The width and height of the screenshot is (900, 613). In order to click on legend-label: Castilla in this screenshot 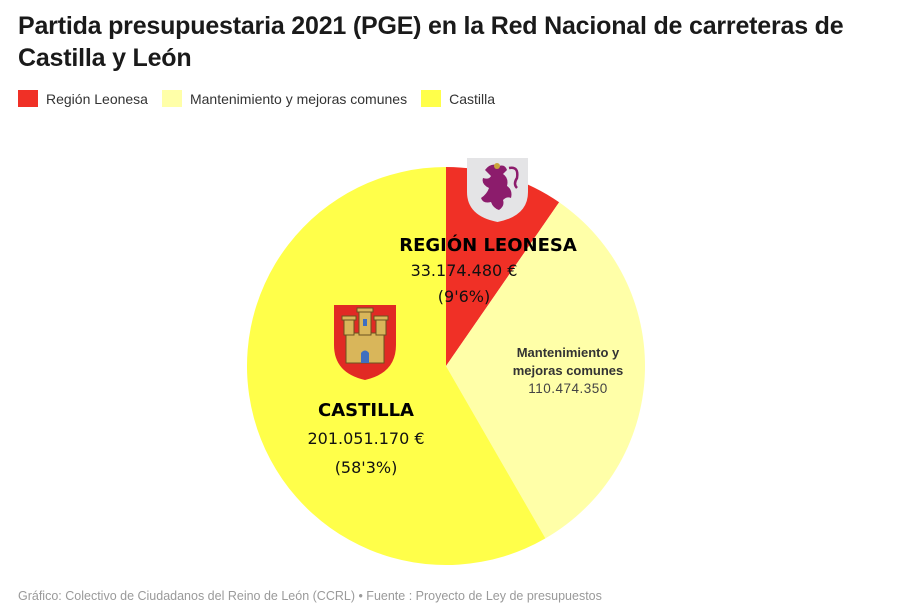, I will do `click(472, 98)`.